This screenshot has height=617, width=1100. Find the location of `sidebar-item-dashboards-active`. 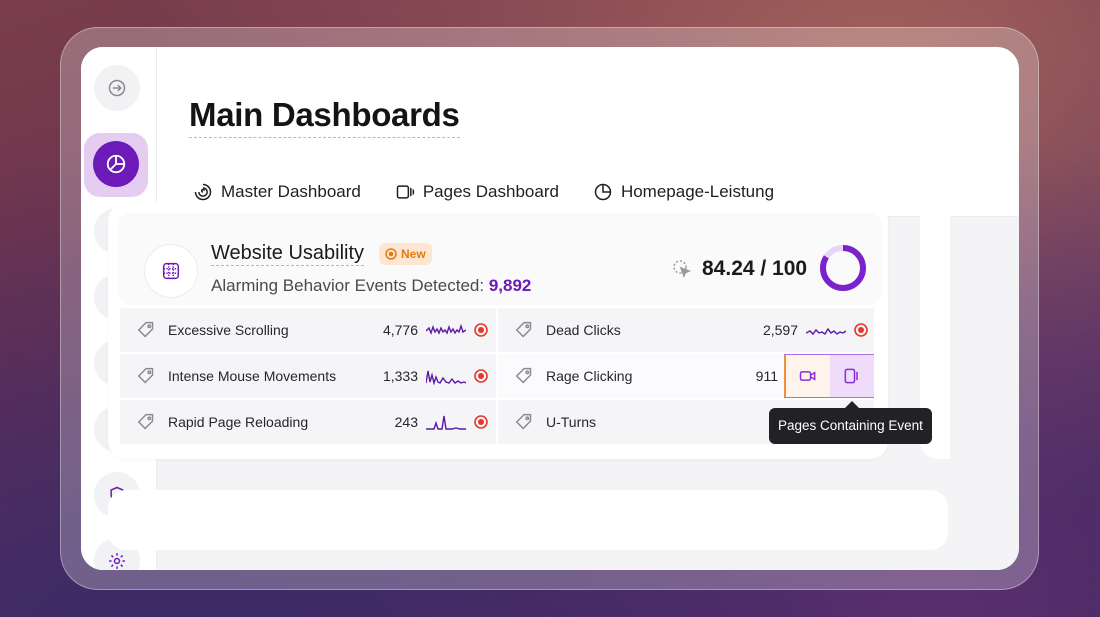

sidebar-item-dashboards-active is located at coordinates (116, 165).